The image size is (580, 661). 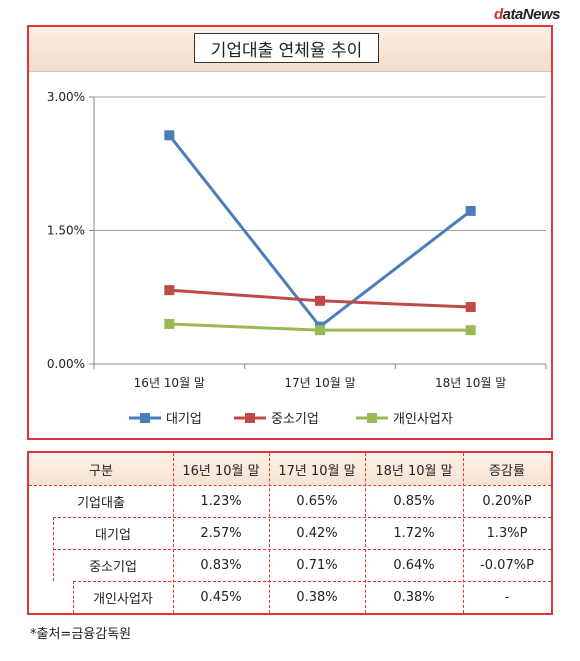 I want to click on datanews-logo: dataNews, so click(x=527, y=14).